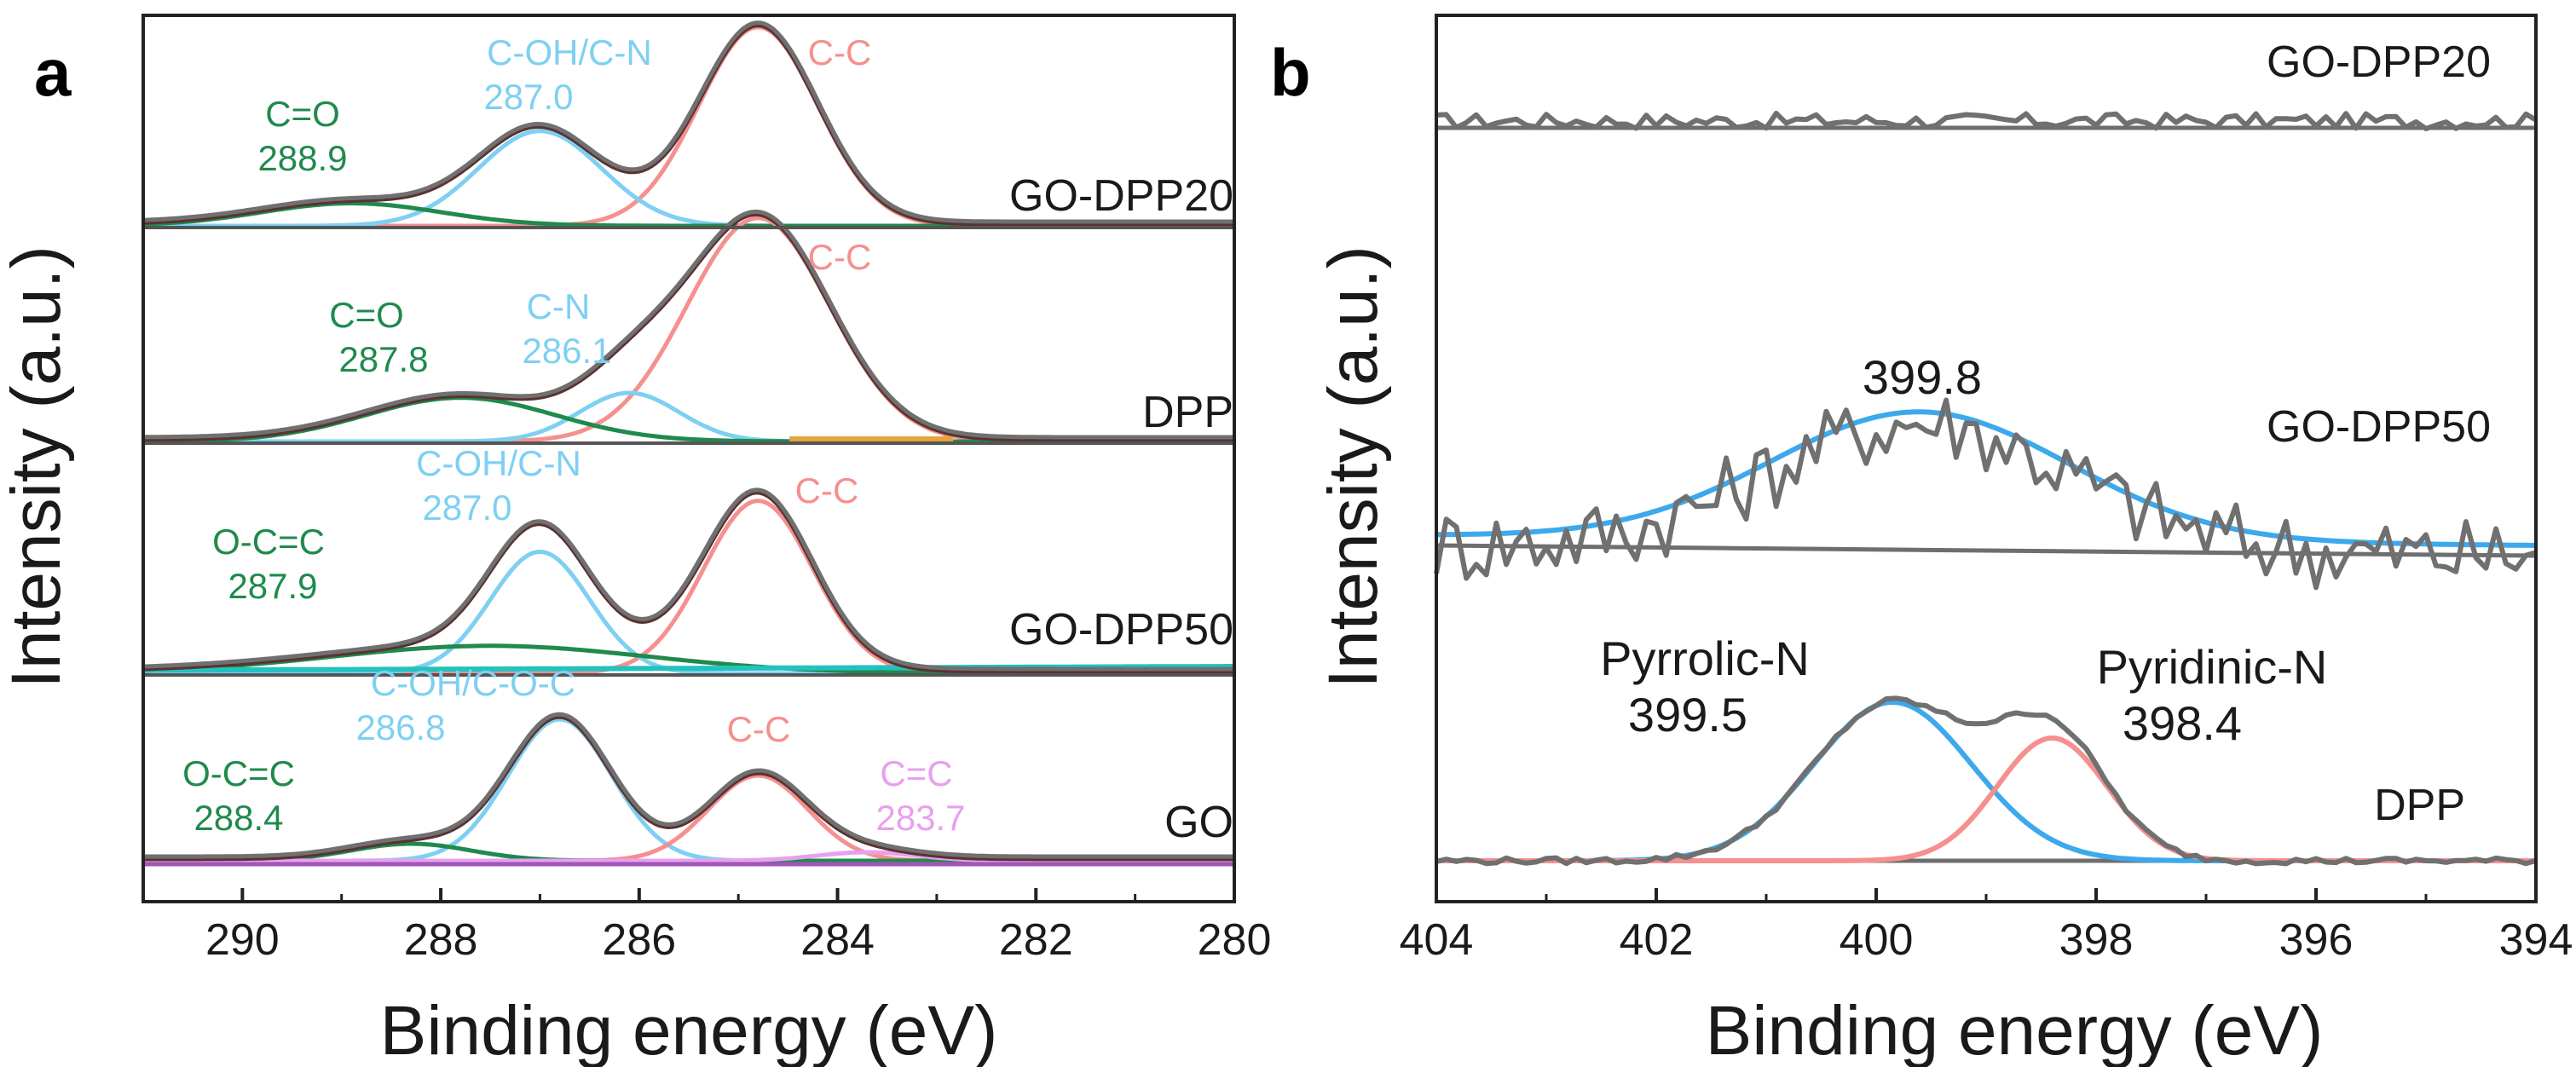 The width and height of the screenshot is (2576, 1067). What do you see at coordinates (302, 114) in the screenshot?
I see `peak-label-go-dpp20-c-o: C=O` at bounding box center [302, 114].